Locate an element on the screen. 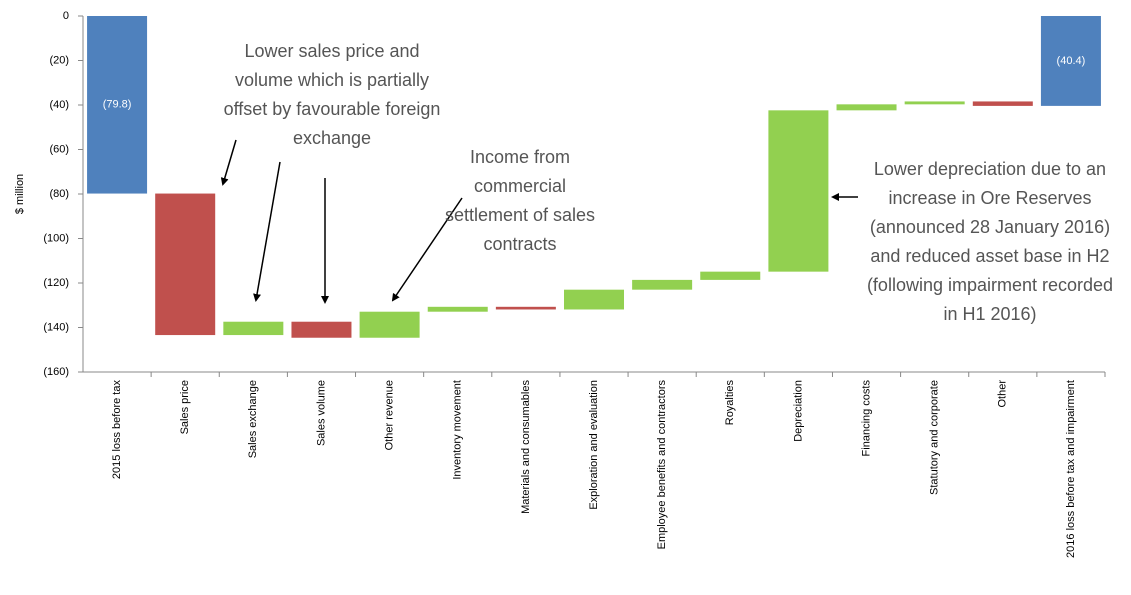 The image size is (1131, 595). annotation: commercial is located at coordinates (520, 186).